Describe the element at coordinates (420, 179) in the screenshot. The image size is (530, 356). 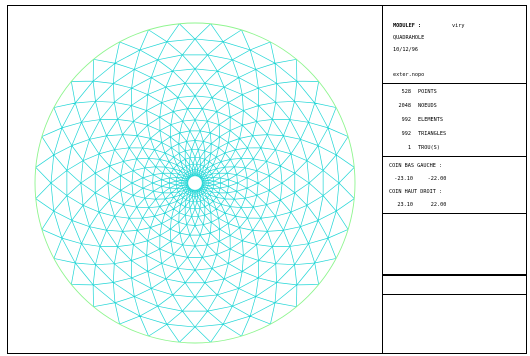
I see `corner-bottom-left-values: -23.10 -22.00` at that location.